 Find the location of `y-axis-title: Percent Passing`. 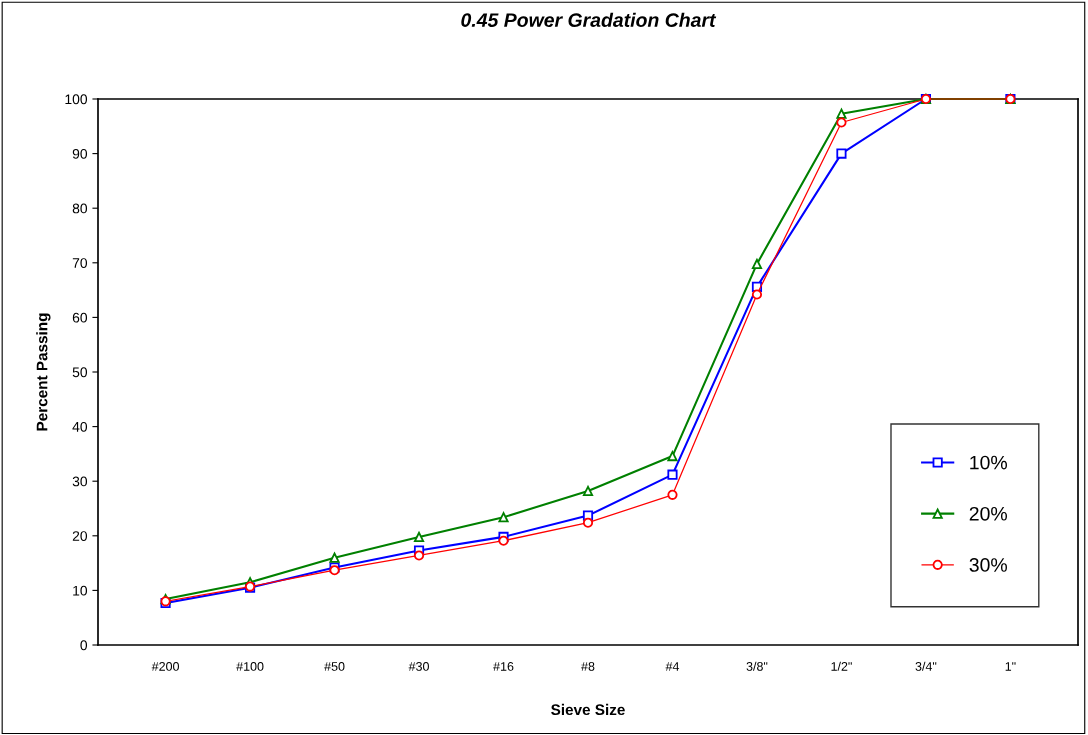

y-axis-title: Percent Passing is located at coordinates (43, 372).